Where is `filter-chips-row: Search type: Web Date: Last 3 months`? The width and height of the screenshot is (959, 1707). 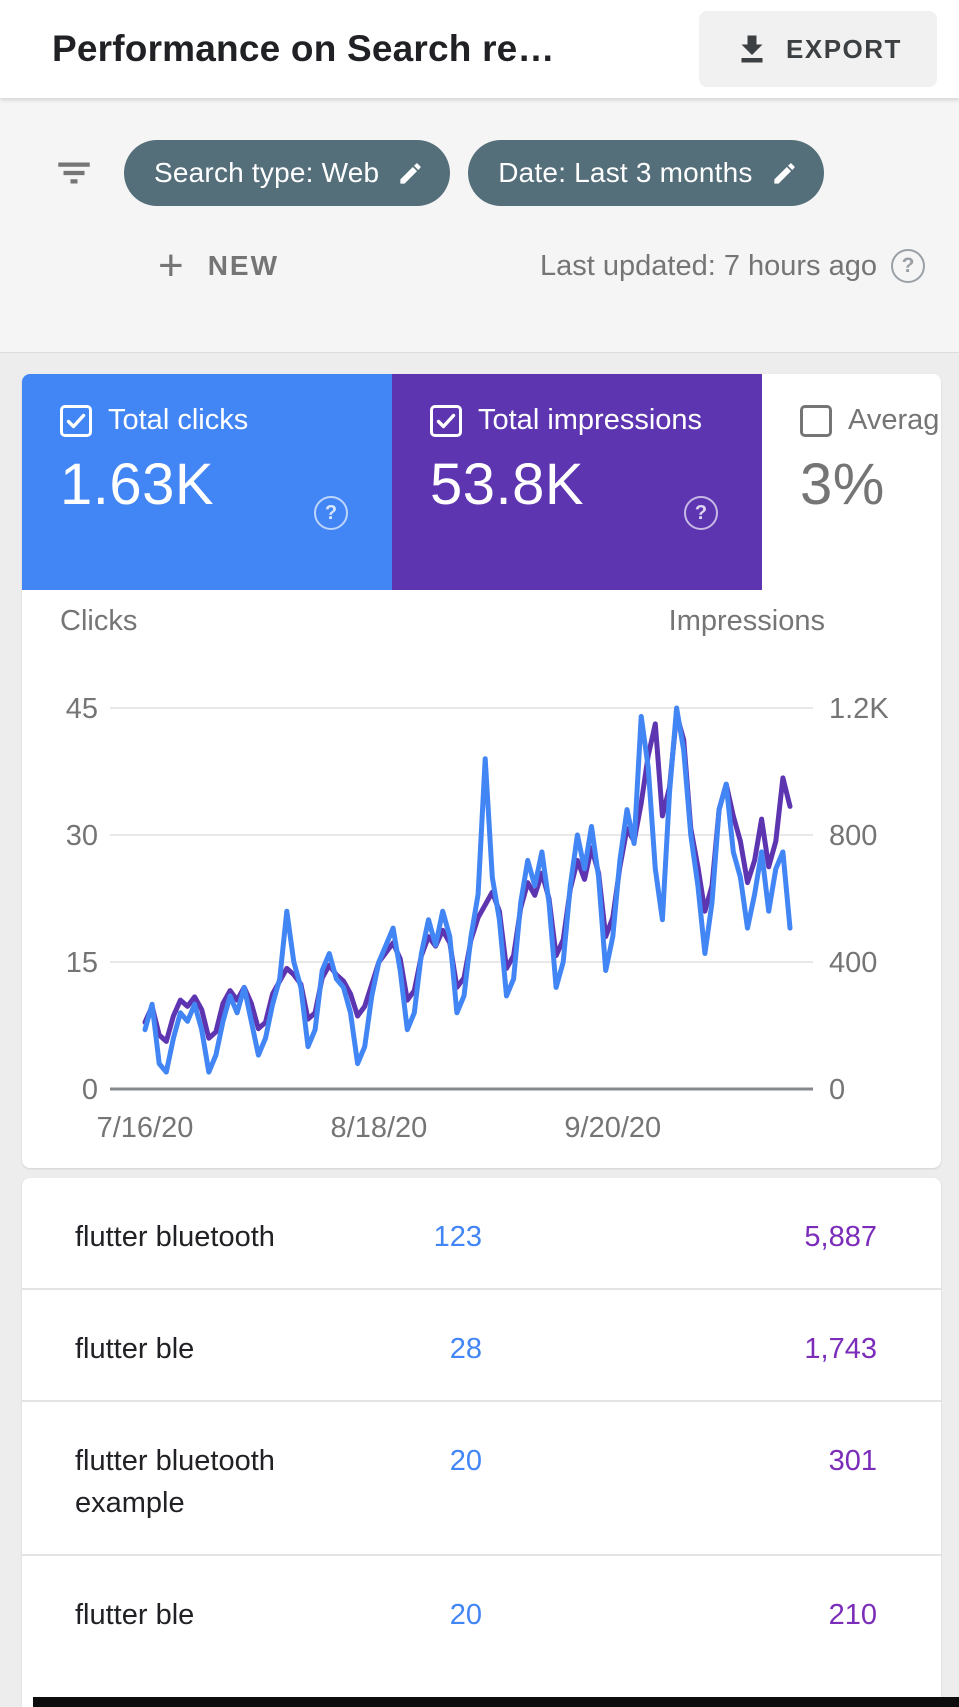
filter-chips-row: Search type: Web Date: Last 3 months is located at coordinates (479, 173).